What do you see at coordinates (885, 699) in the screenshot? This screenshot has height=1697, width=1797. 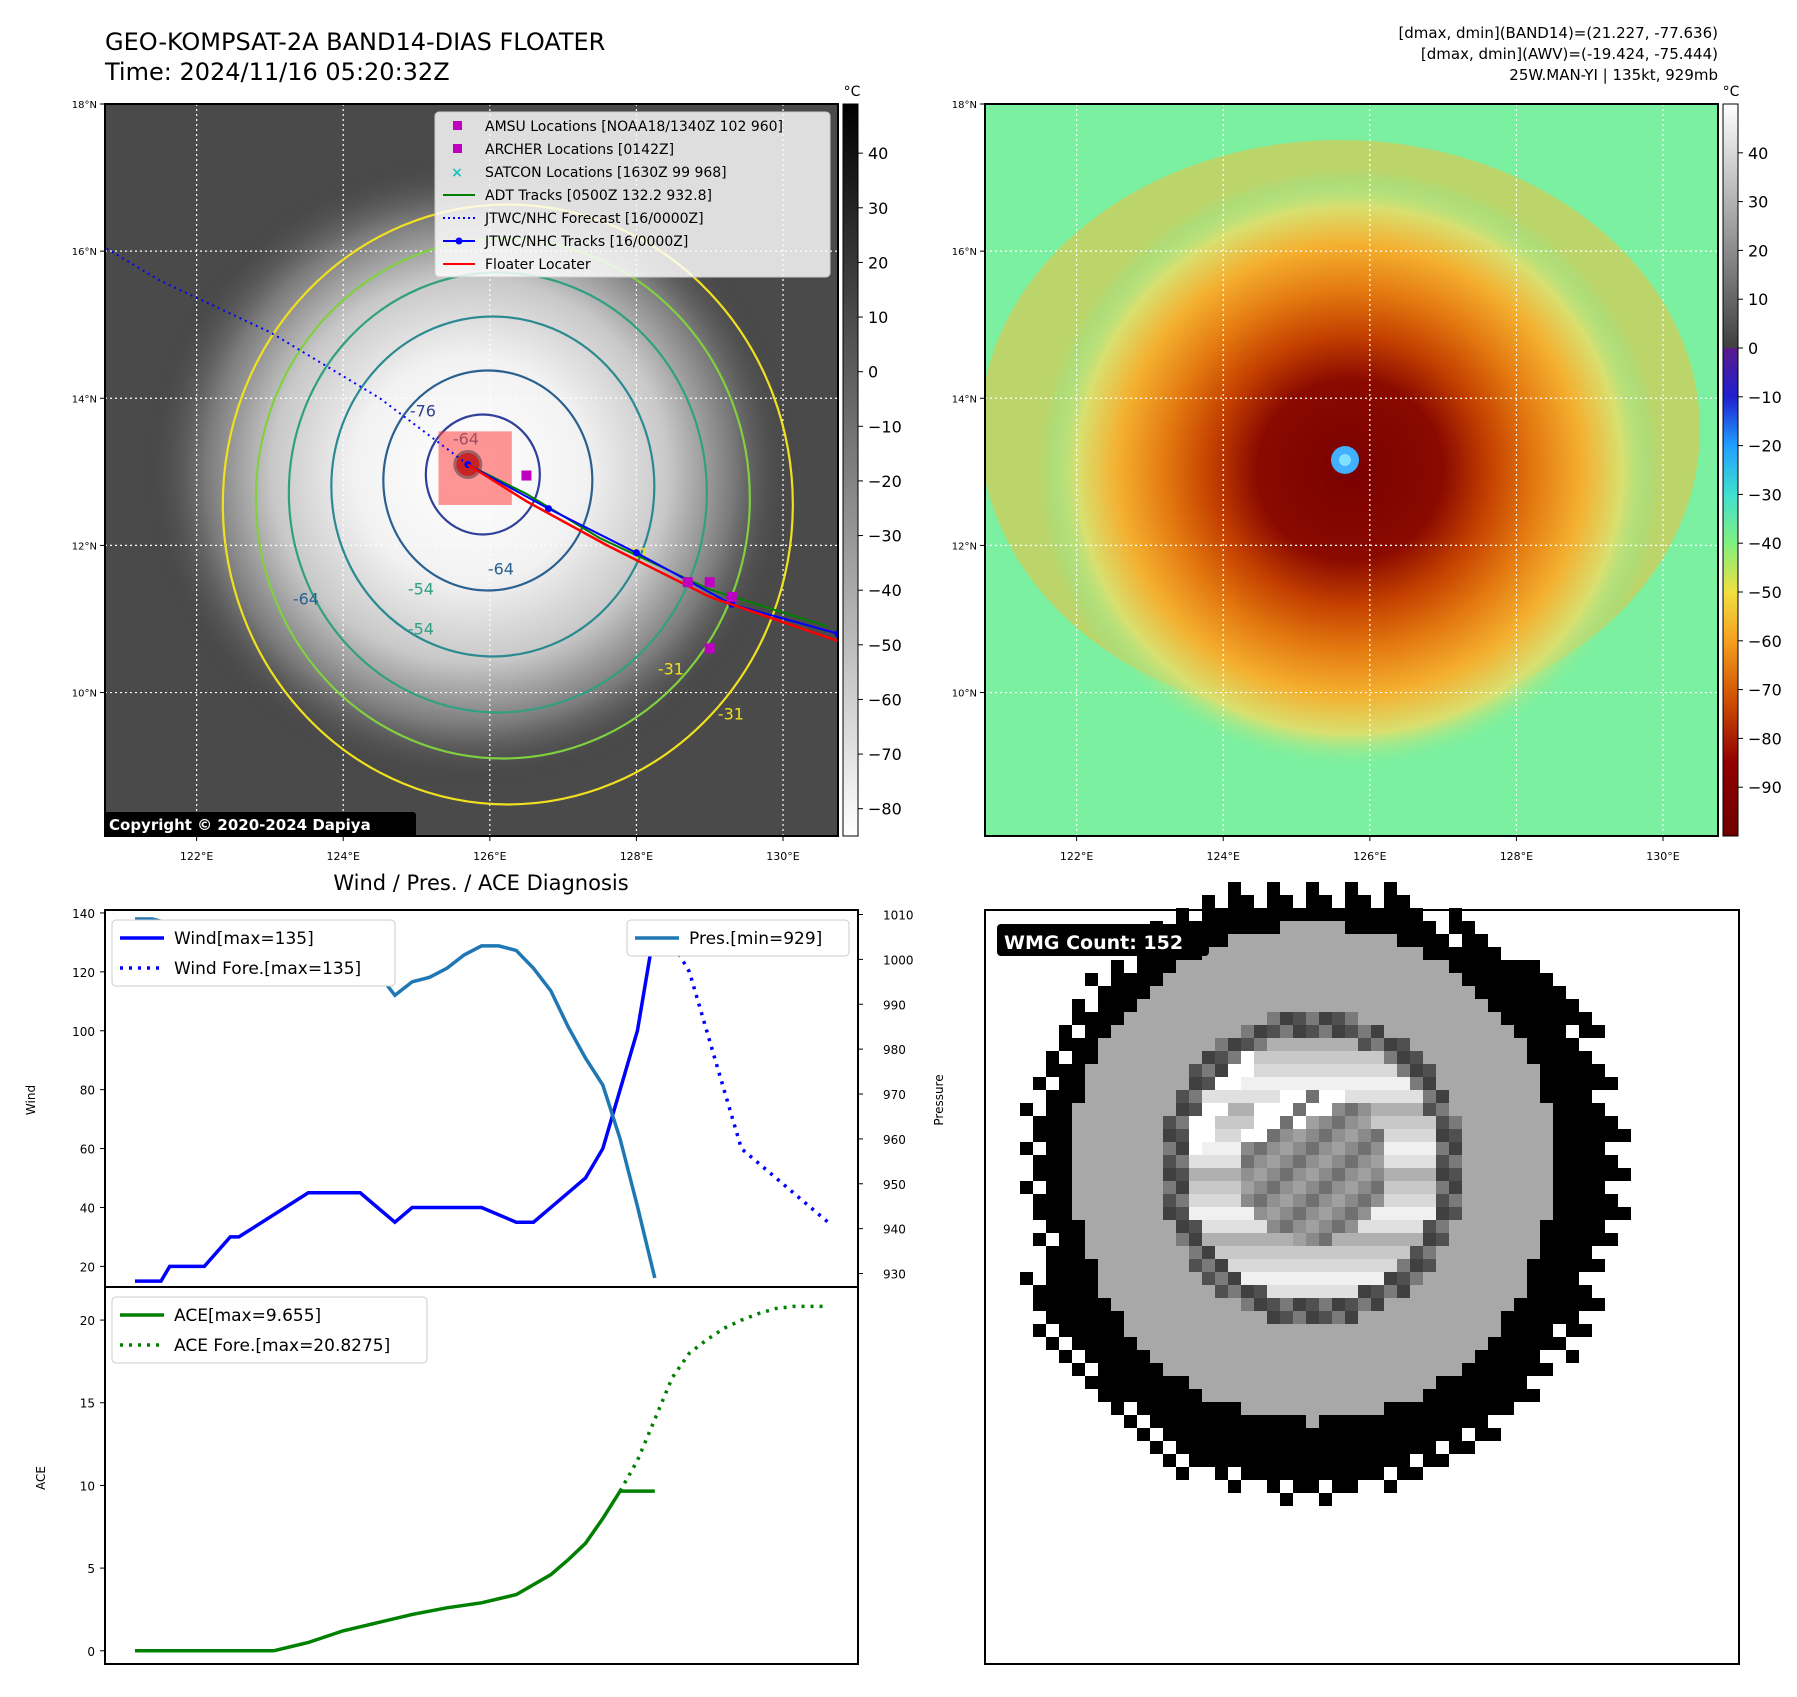 I see `colorbar-tick-label: −60` at bounding box center [885, 699].